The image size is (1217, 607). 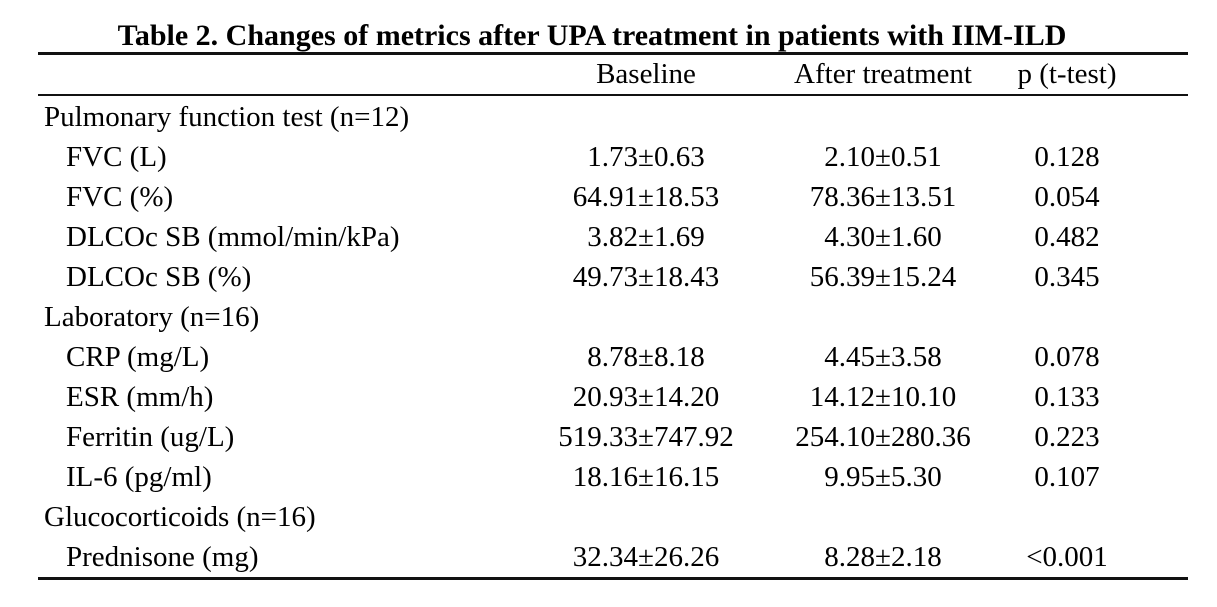 What do you see at coordinates (646, 236) in the screenshot?
I see `baseline-value: 3.82±1.69` at bounding box center [646, 236].